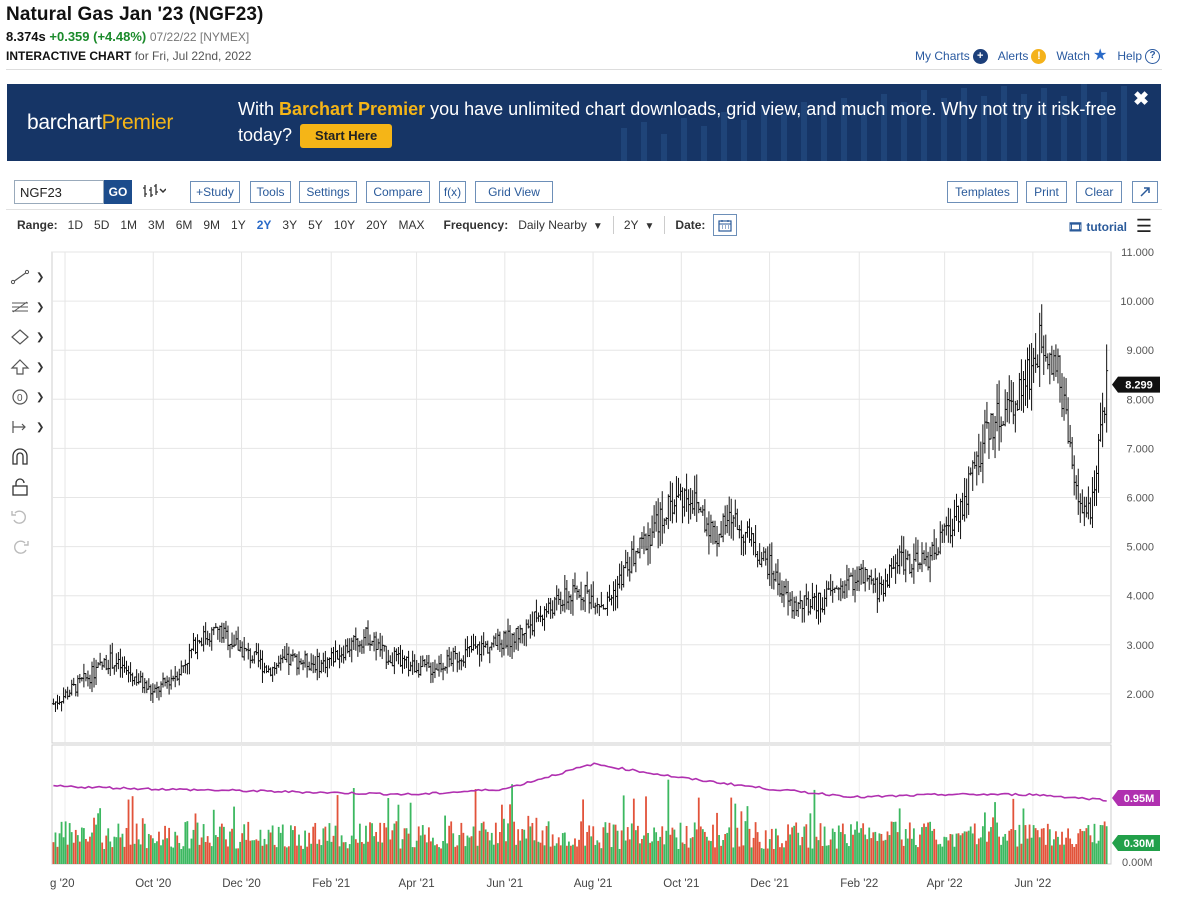 The width and height of the screenshot is (1182, 900). Describe the element at coordinates (154, 192) in the screenshot. I see `chart-type-selector` at that location.